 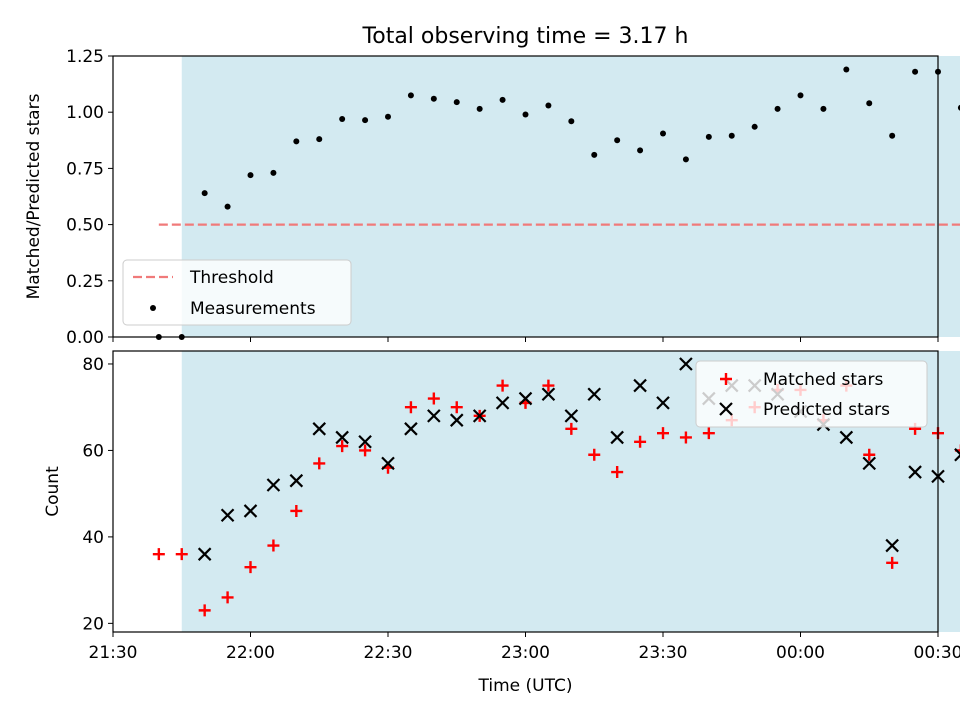 What do you see at coordinates (153, 308) in the screenshot?
I see `legend-measurements-swatch` at bounding box center [153, 308].